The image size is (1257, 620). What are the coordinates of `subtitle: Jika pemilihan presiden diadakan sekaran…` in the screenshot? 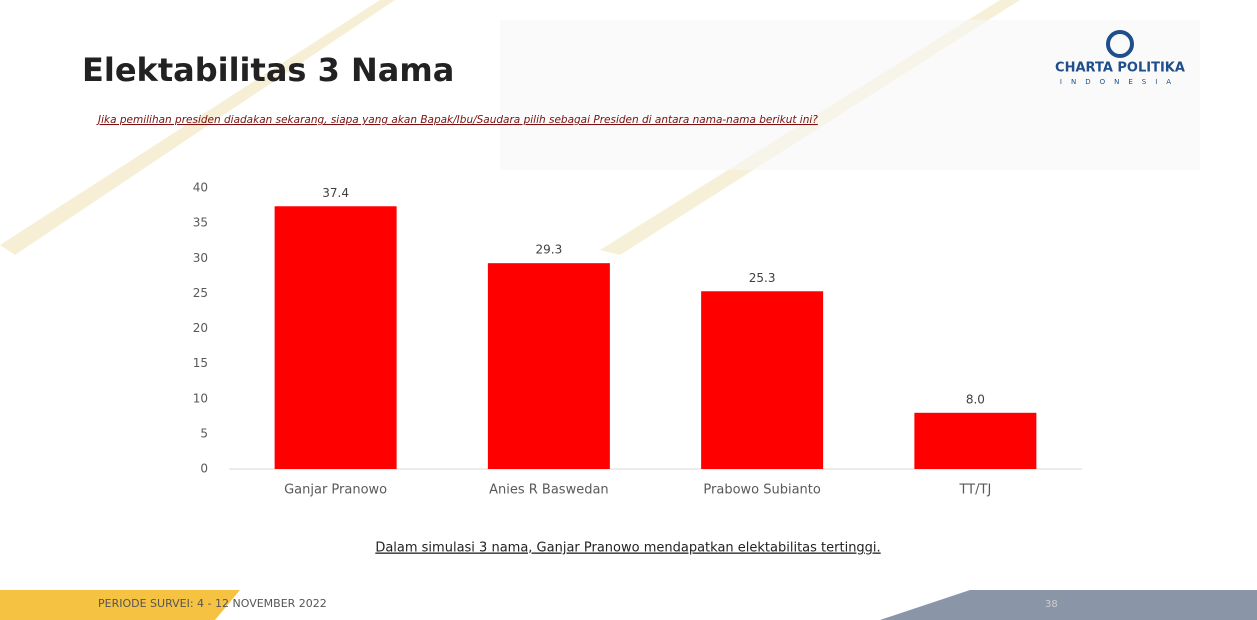 It's located at (457, 120).